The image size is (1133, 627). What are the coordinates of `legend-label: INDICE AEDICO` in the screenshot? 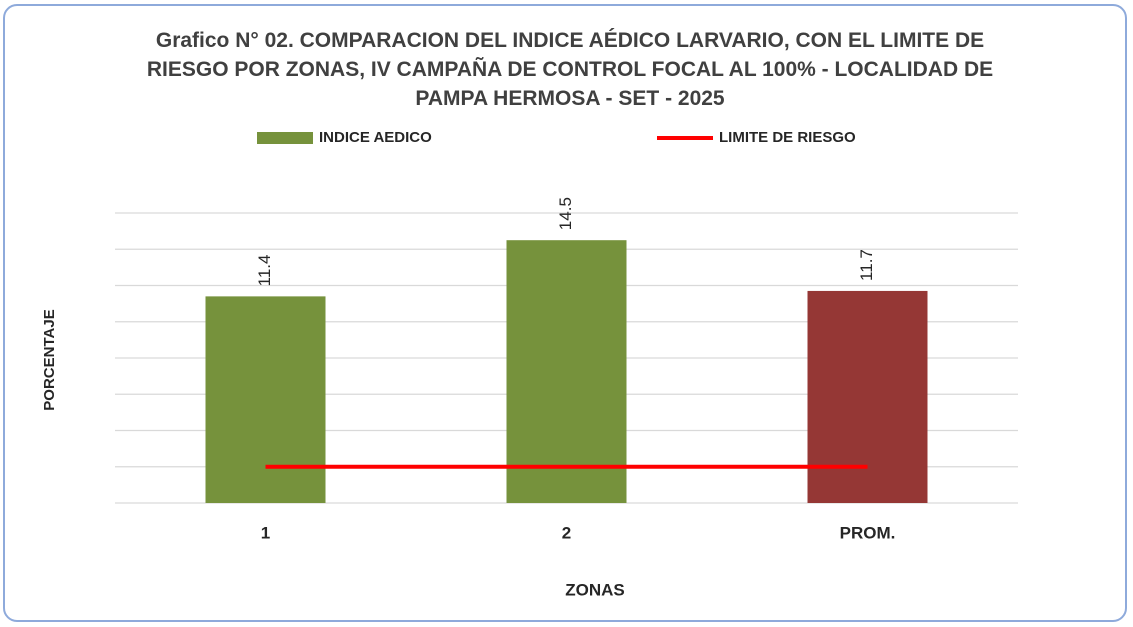 It's located at (375, 137).